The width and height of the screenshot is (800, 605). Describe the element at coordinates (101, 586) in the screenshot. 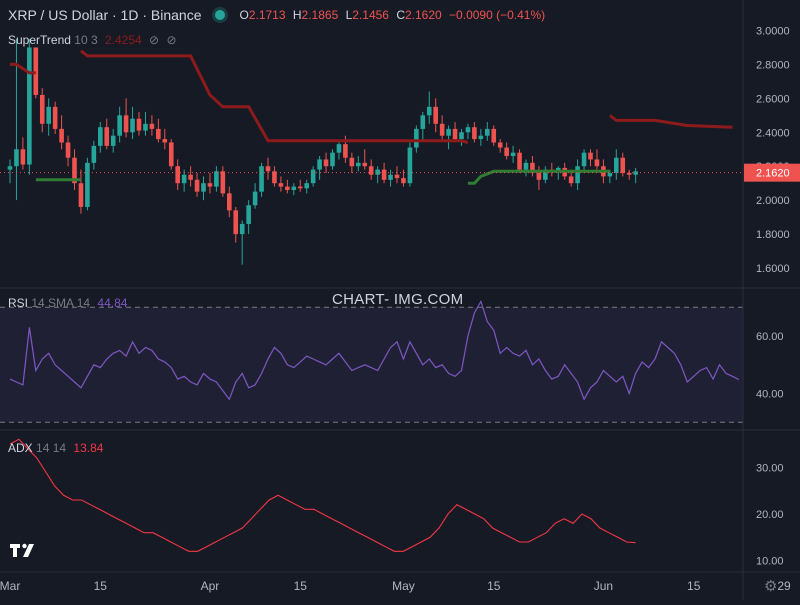

I see `x-tick-label: 15` at that location.